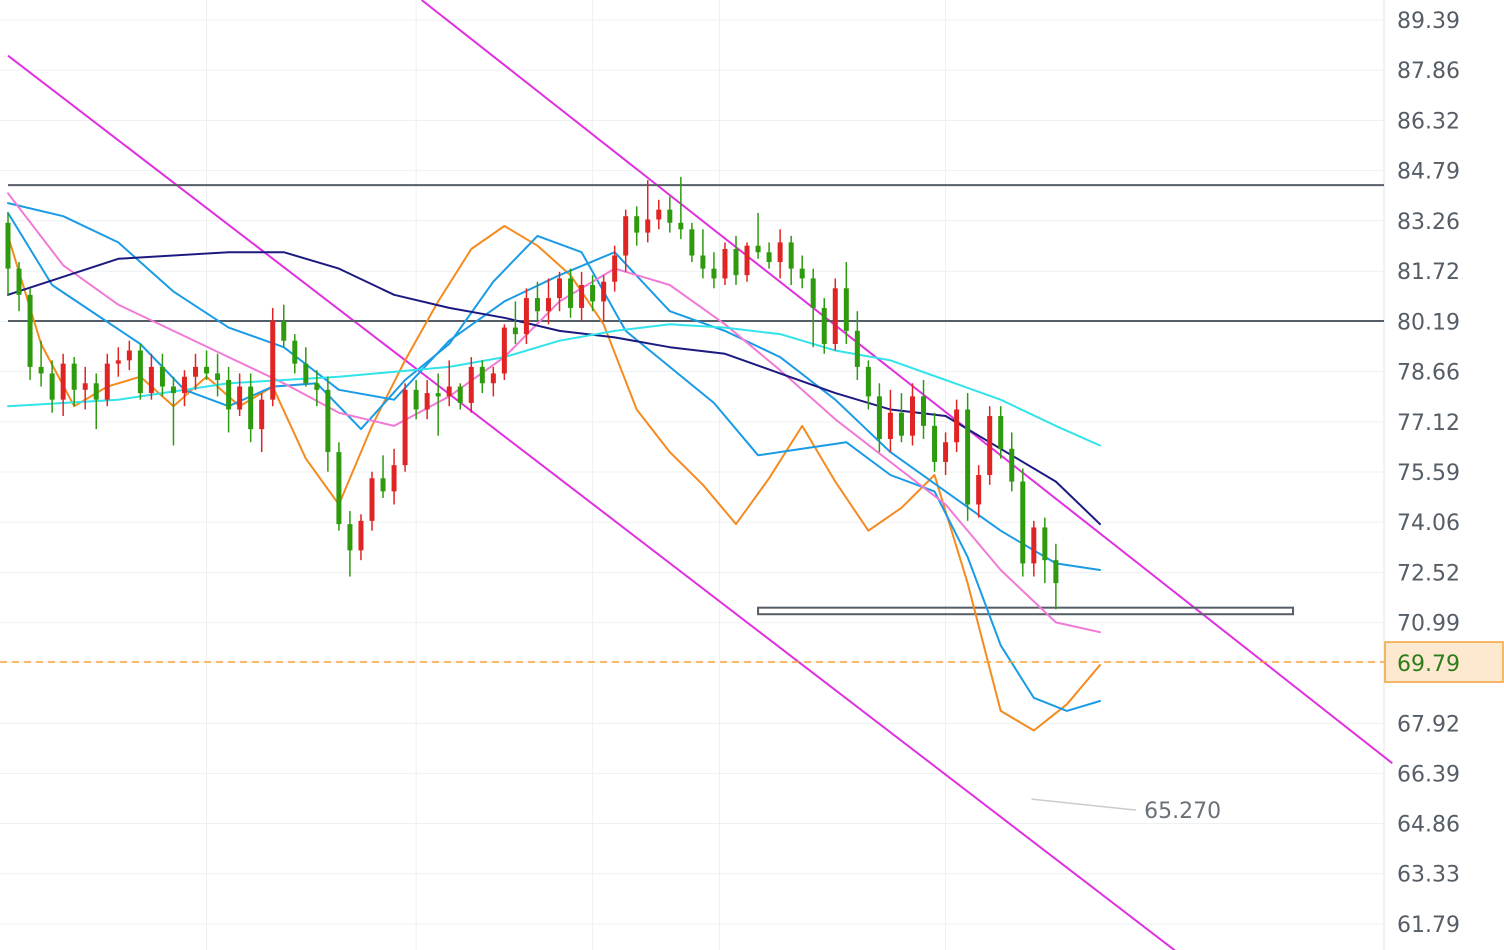  I want to click on y-tick-label: 72.52, so click(1428, 574).